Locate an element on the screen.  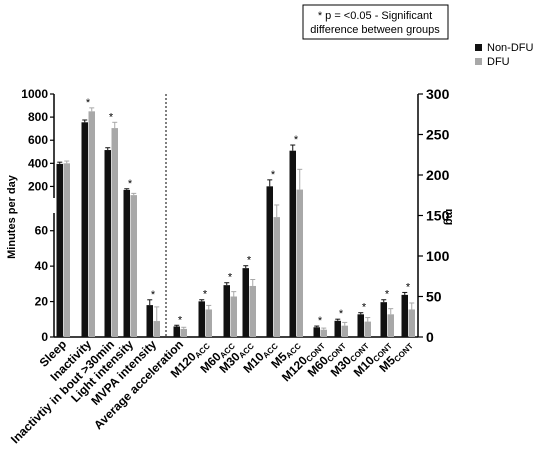
left-tick-label: 20 is located at coordinates (42, 302).